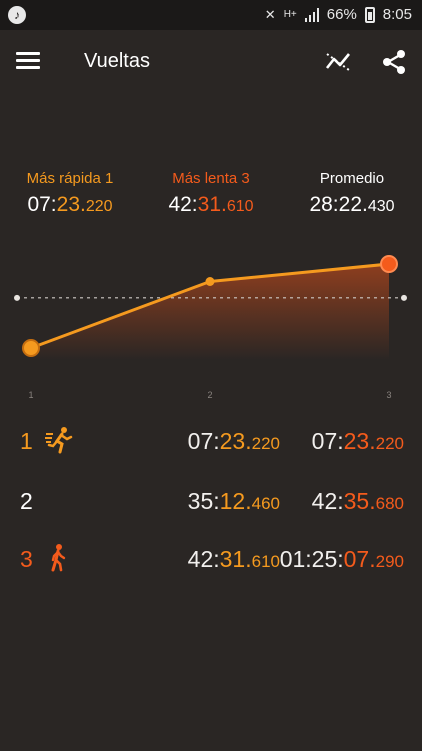 The height and width of the screenshot is (751, 422). I want to click on x-axis-labels: 1 2 3, so click(209, 395).